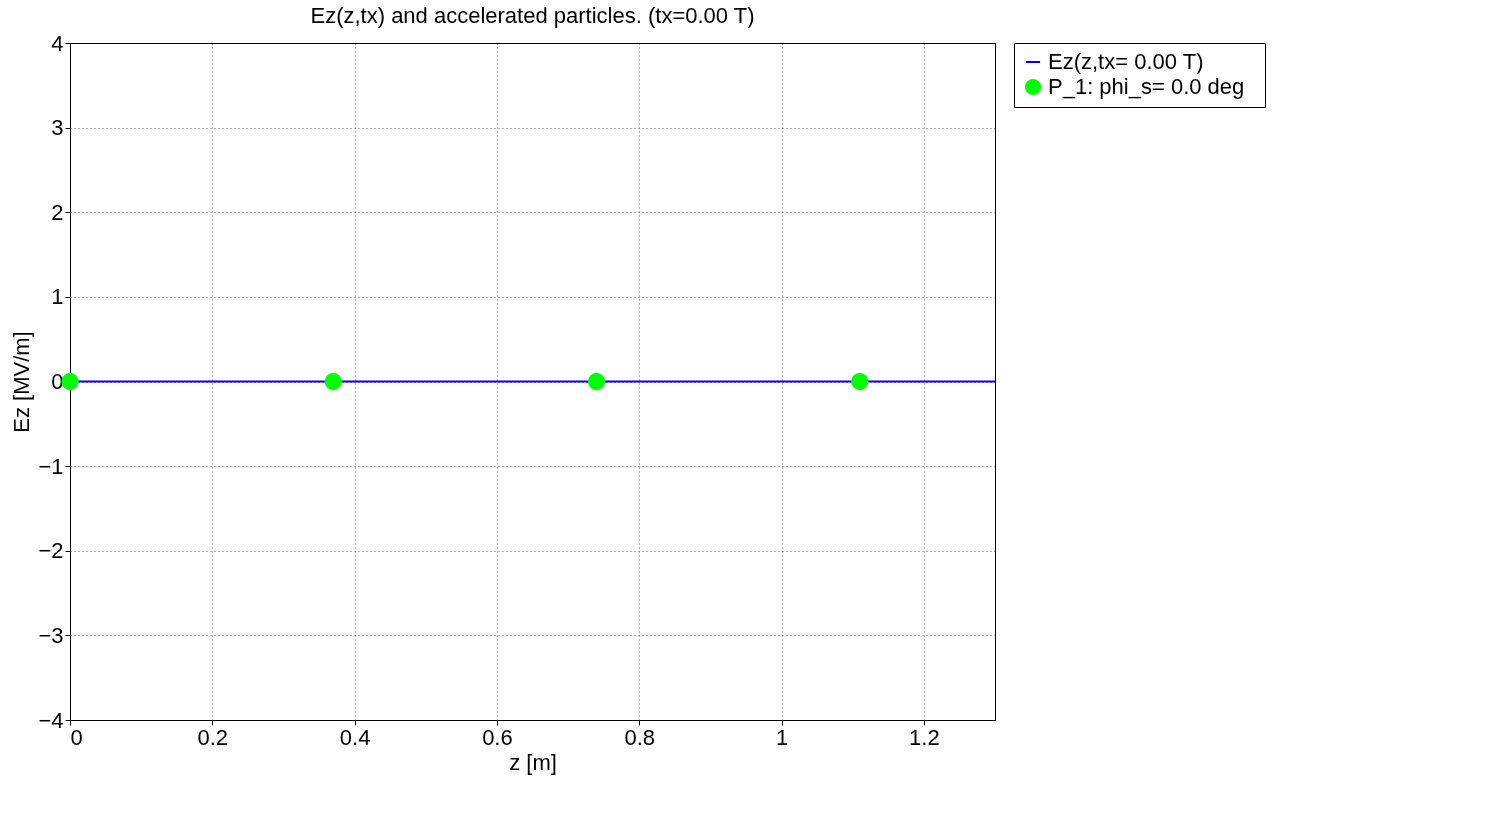 The height and width of the screenshot is (815, 1489). What do you see at coordinates (57, 297) in the screenshot?
I see `y-tick-label: 1` at bounding box center [57, 297].